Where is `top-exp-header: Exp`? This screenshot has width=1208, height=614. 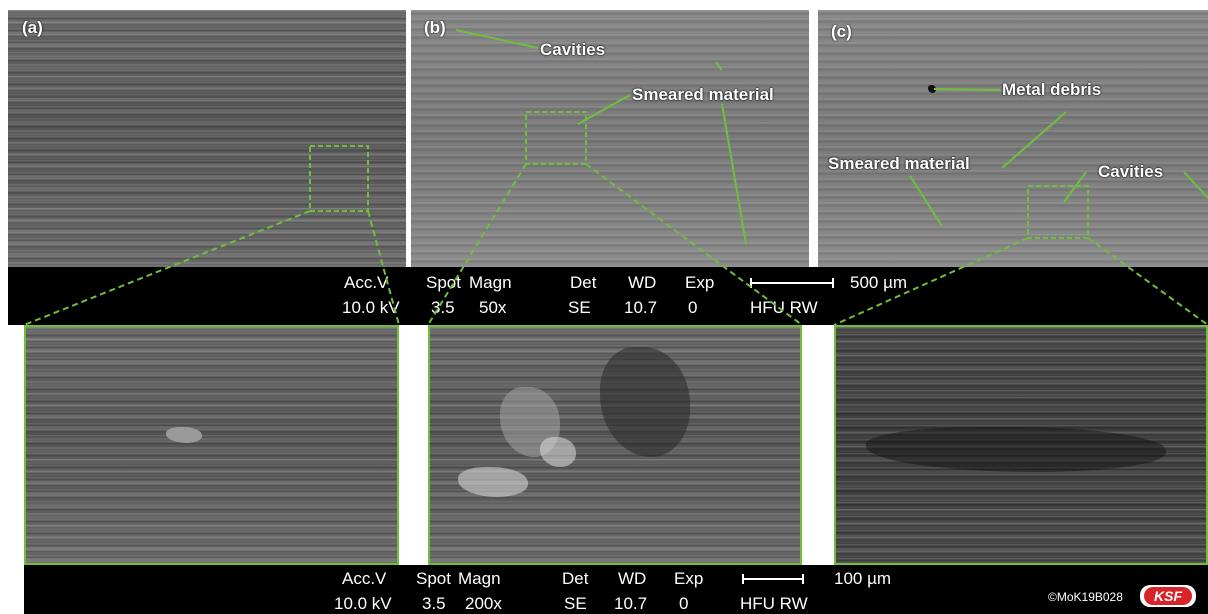
top-exp-header: Exp is located at coordinates (700, 282).